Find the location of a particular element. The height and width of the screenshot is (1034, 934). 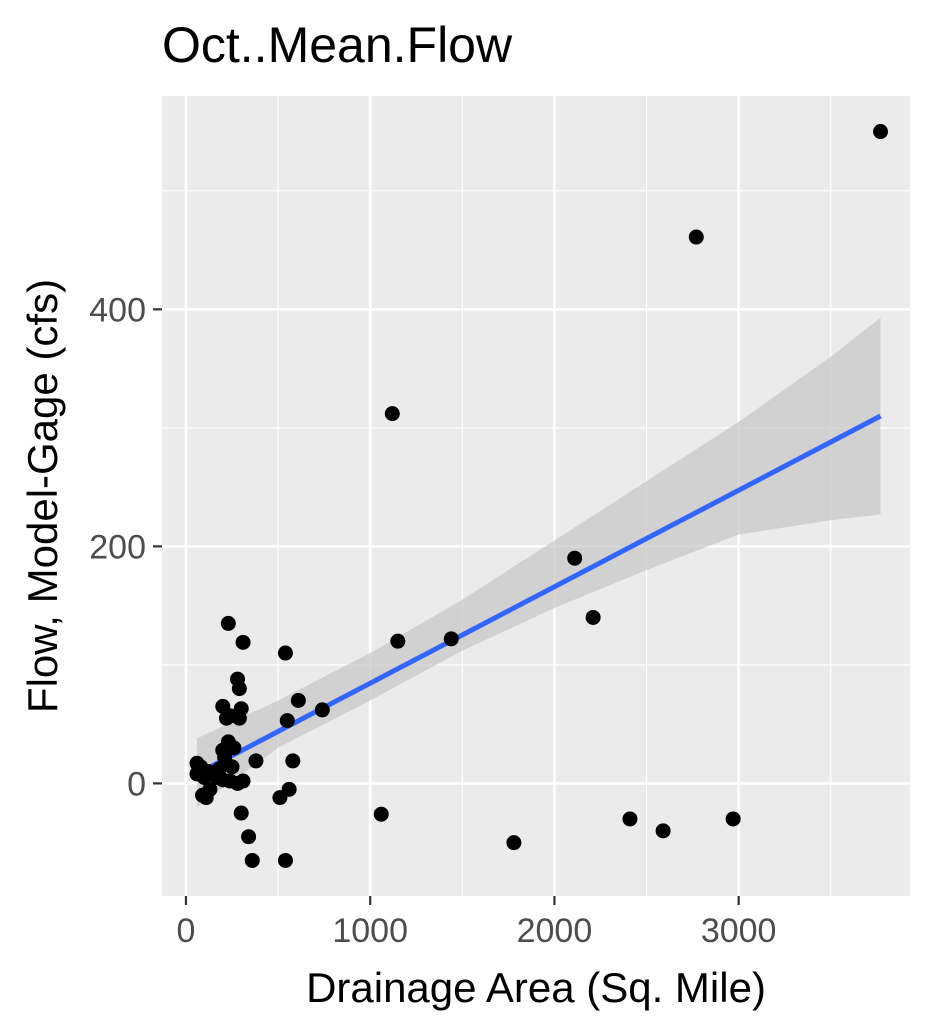

y-tick-label: 0 is located at coordinates (136, 784).